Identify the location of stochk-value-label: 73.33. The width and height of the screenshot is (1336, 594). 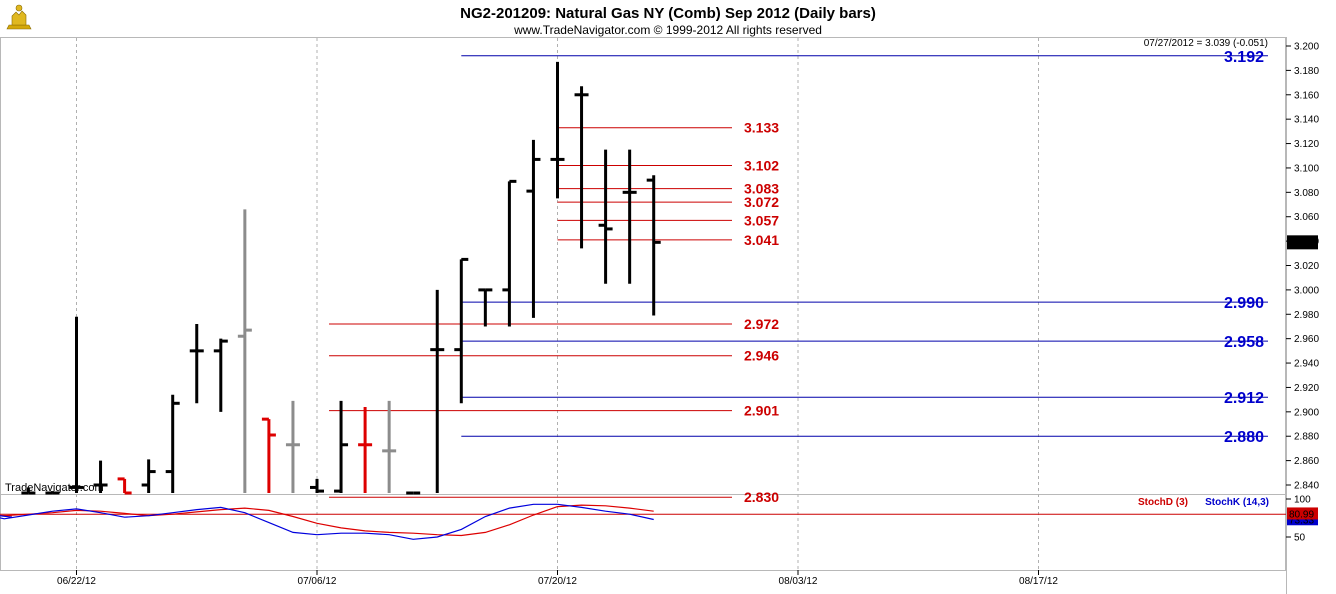
(1301, 520).